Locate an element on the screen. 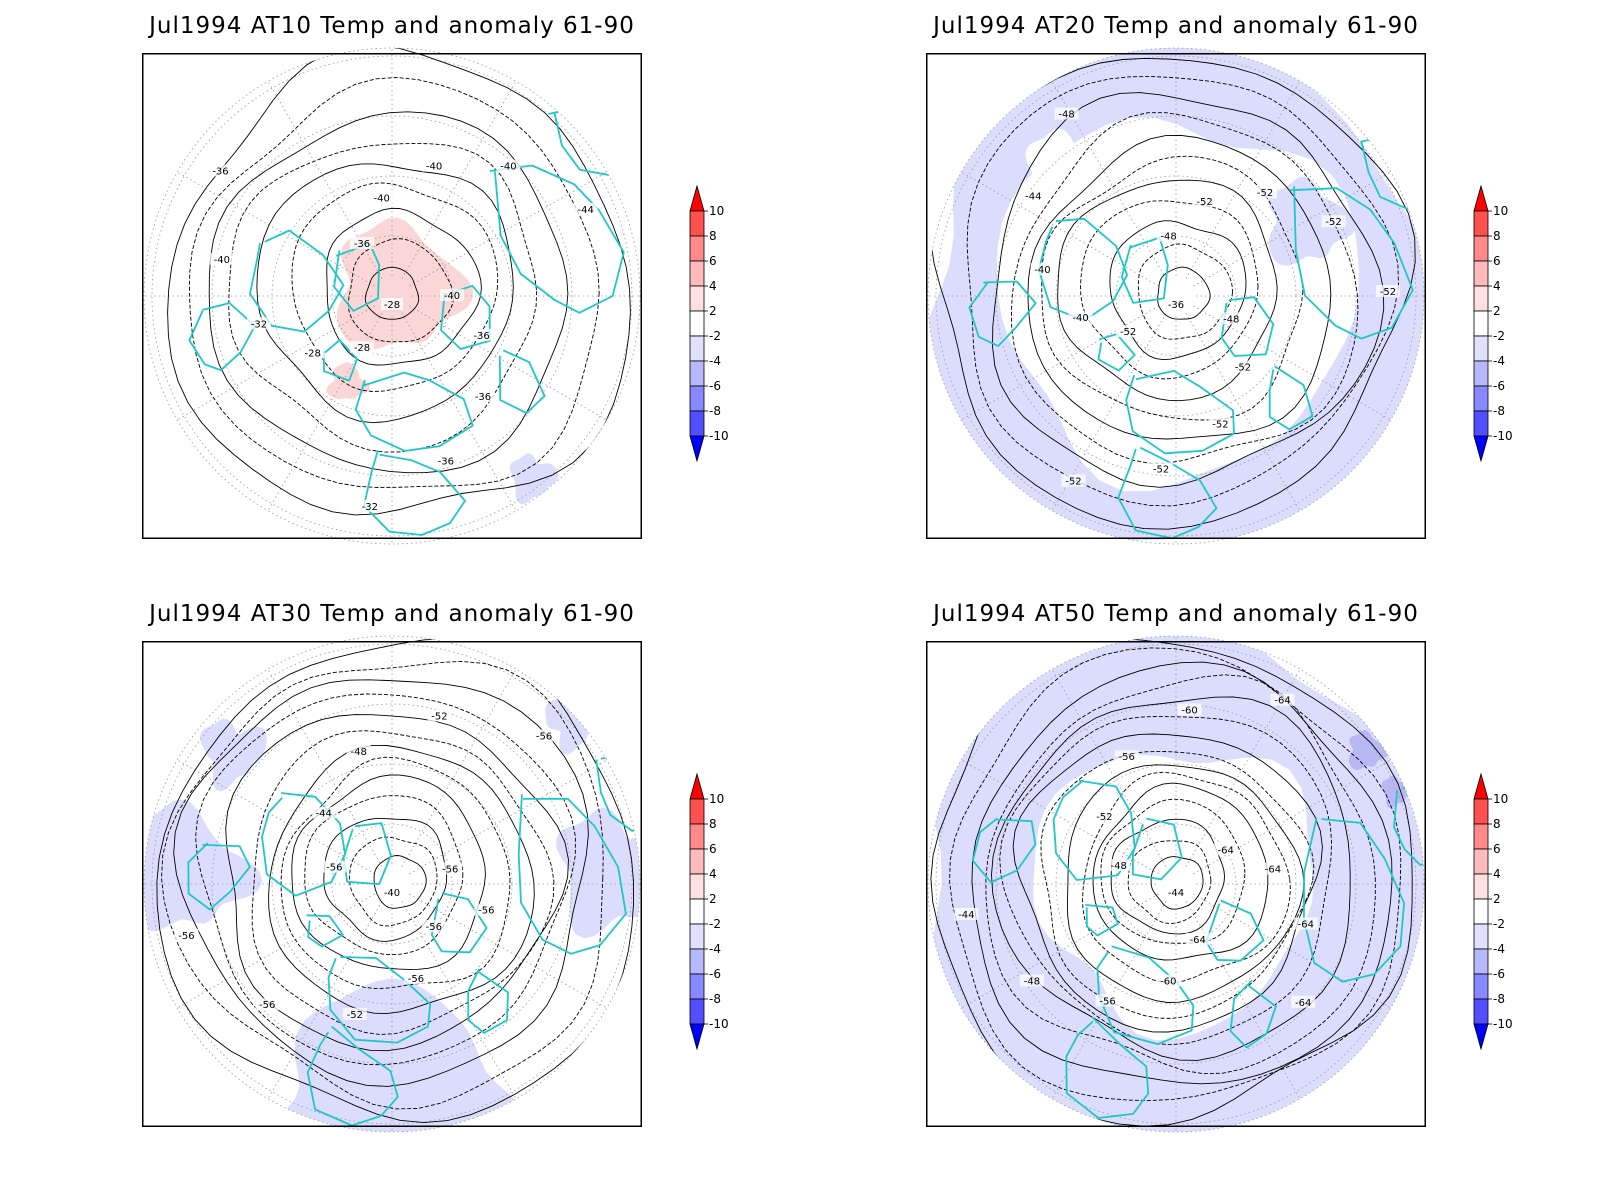  anomaly-cool-strong is located at coordinates (1368, 750).